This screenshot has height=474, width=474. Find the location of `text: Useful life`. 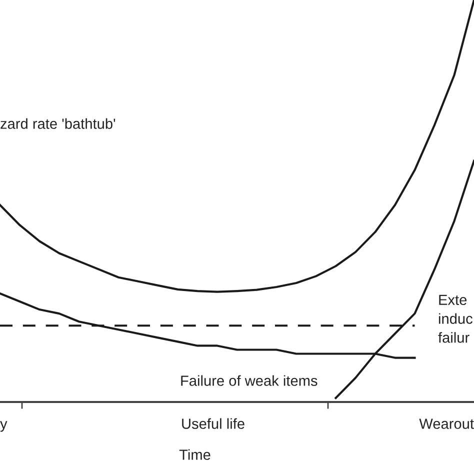

text: Useful life is located at coordinates (213, 423).